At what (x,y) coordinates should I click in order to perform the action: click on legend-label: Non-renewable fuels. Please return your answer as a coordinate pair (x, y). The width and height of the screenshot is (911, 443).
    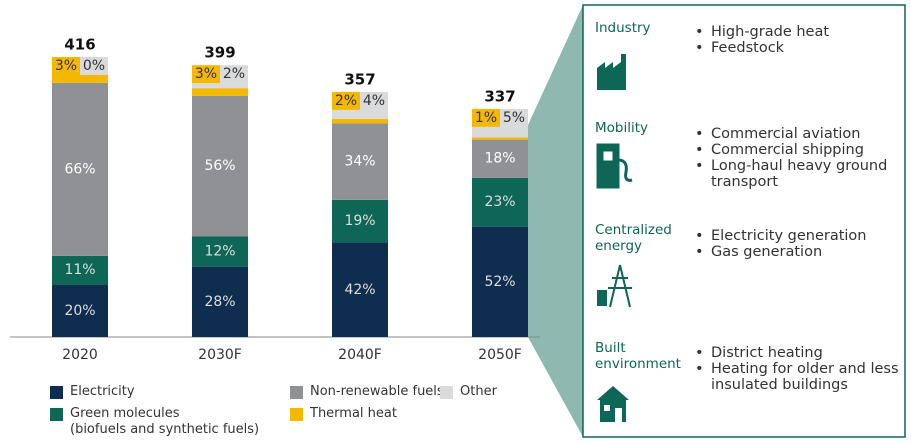
    Looking at the image, I should click on (377, 391).